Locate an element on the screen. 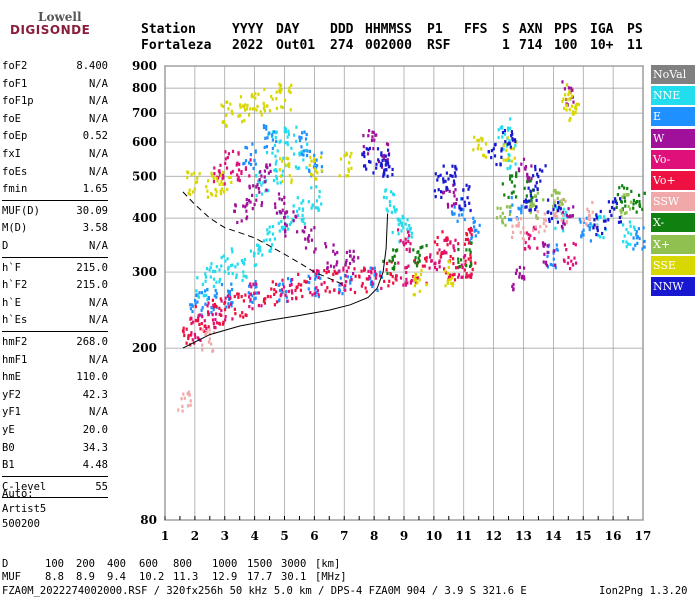  param-name: h`F is located at coordinates (11, 267).